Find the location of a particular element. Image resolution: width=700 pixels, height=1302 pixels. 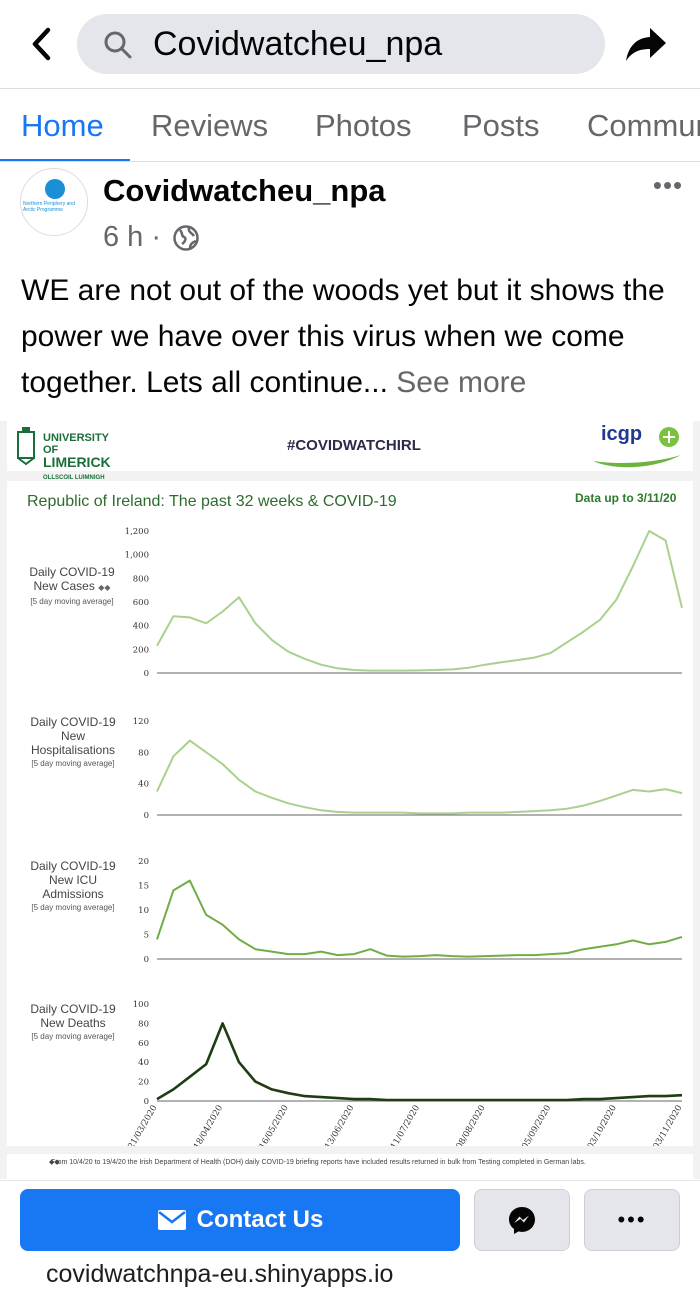

chart-xtick: 03/10/2020 is located at coordinates (602, 1125).